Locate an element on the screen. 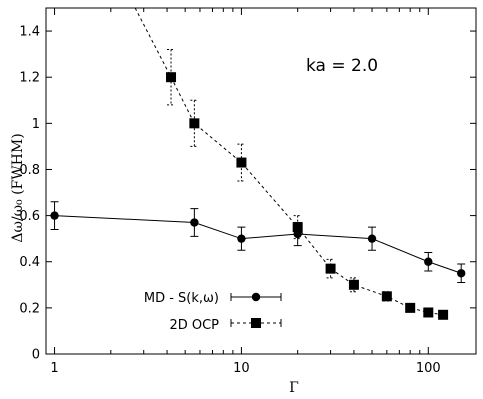 This screenshot has height=399, width=483. y-tick-label: 0.6 is located at coordinates (29, 216).